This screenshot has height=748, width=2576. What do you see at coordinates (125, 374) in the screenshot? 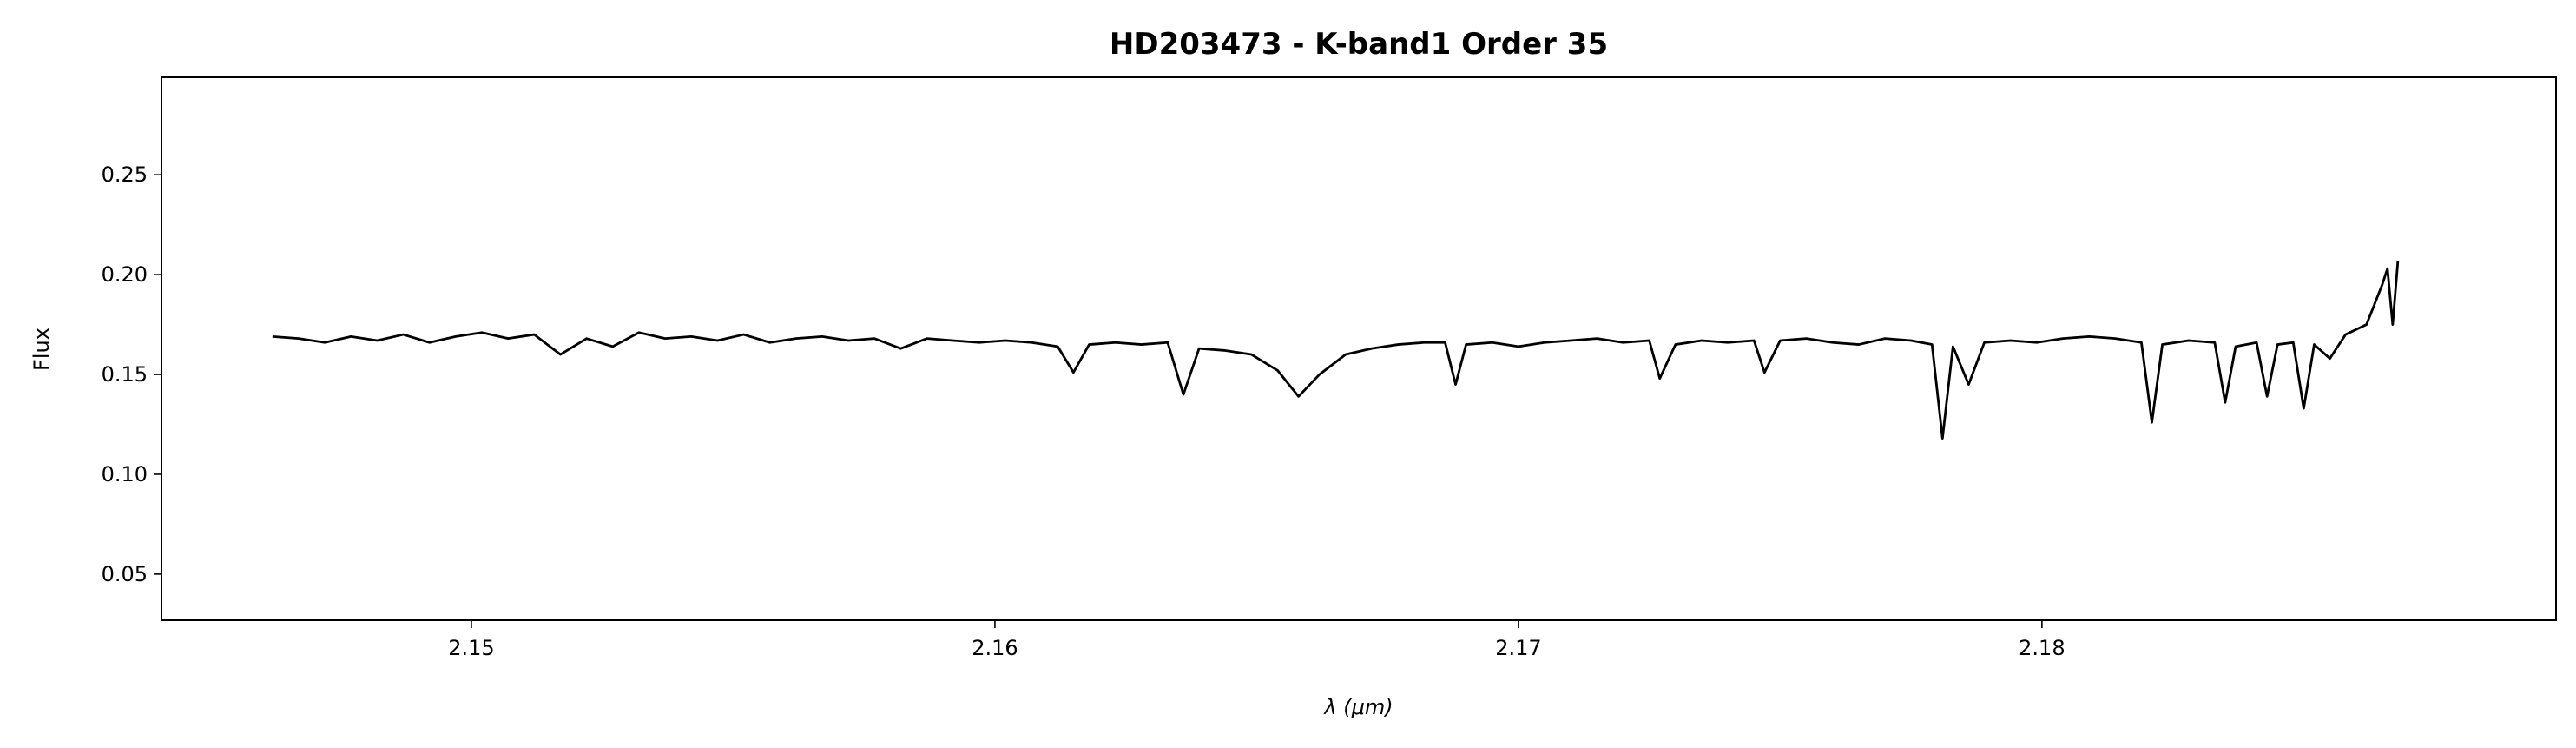
I see `y-tick-label: 0.15` at bounding box center [125, 374].